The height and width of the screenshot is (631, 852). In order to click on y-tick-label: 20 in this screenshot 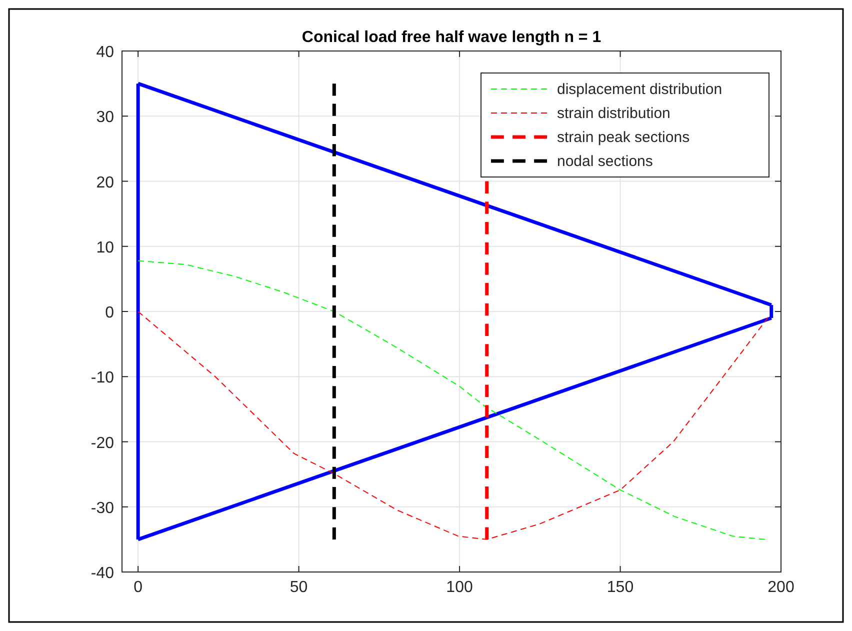, I will do `click(105, 183)`.